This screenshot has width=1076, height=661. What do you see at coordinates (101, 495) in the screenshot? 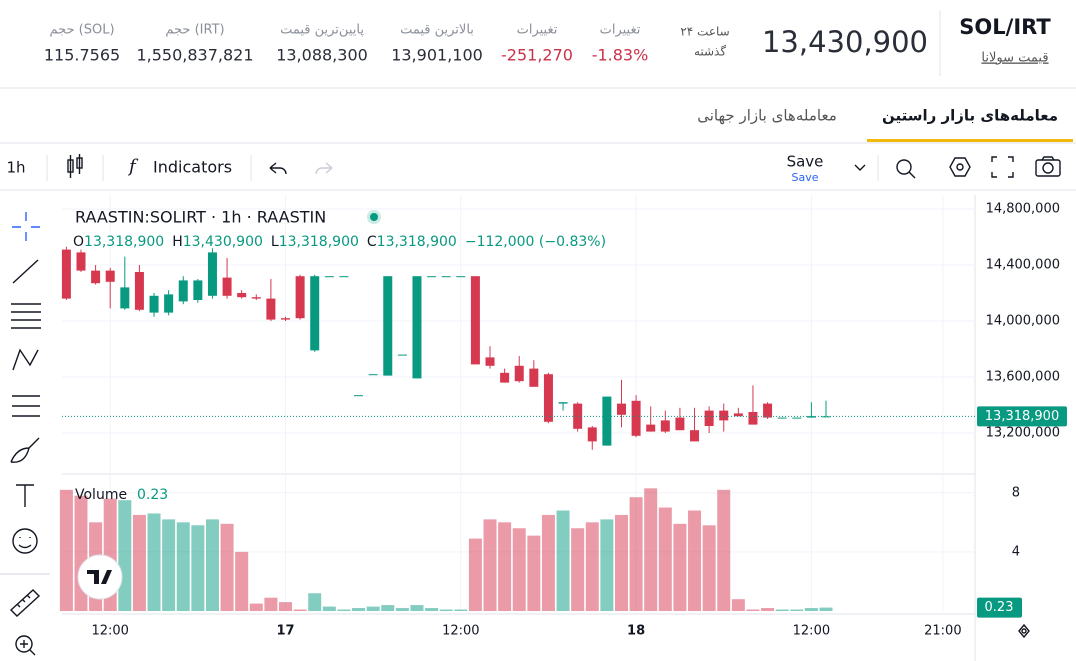
I see `volume-label: Volume` at bounding box center [101, 495].